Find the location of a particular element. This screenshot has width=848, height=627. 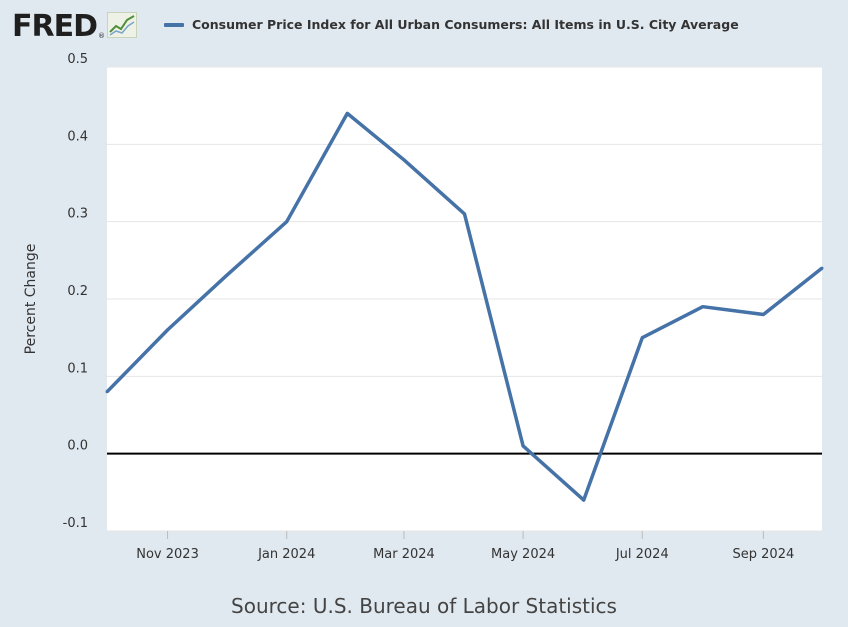

x-tick-label: Jan 2024 is located at coordinates (286, 554).